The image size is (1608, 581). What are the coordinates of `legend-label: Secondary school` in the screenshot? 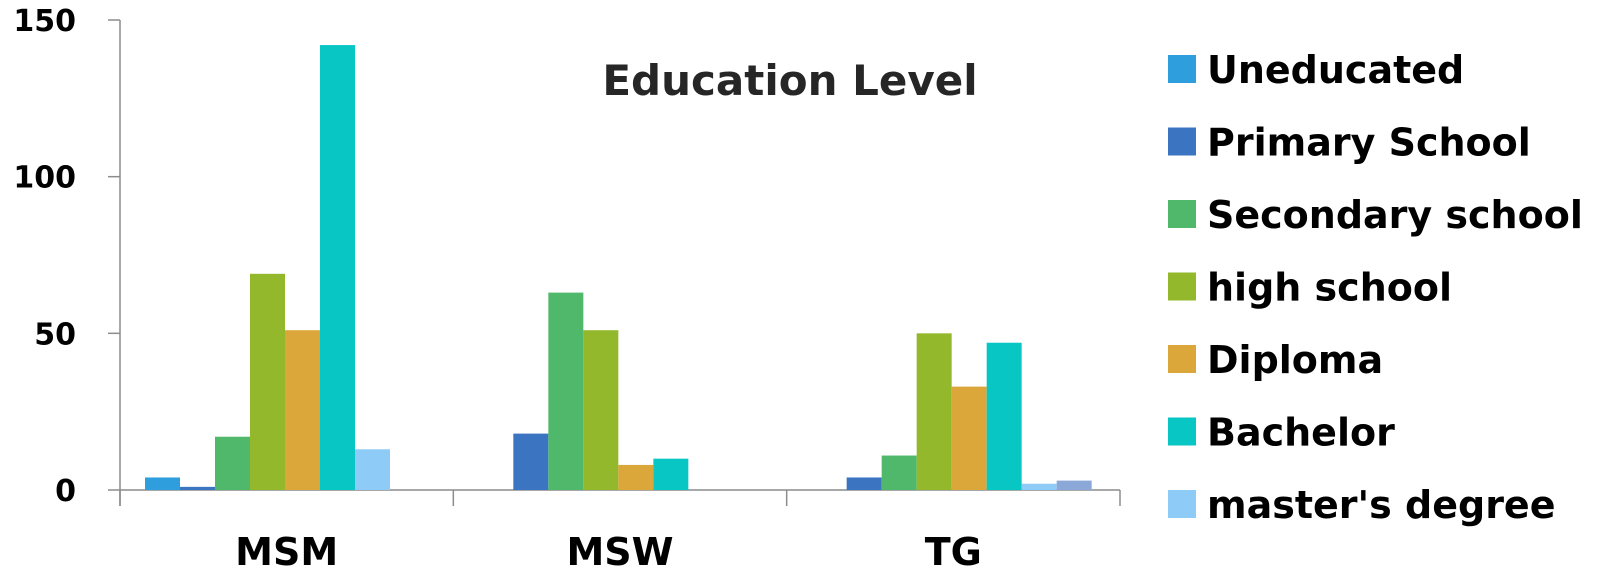 It's located at (1395, 215).